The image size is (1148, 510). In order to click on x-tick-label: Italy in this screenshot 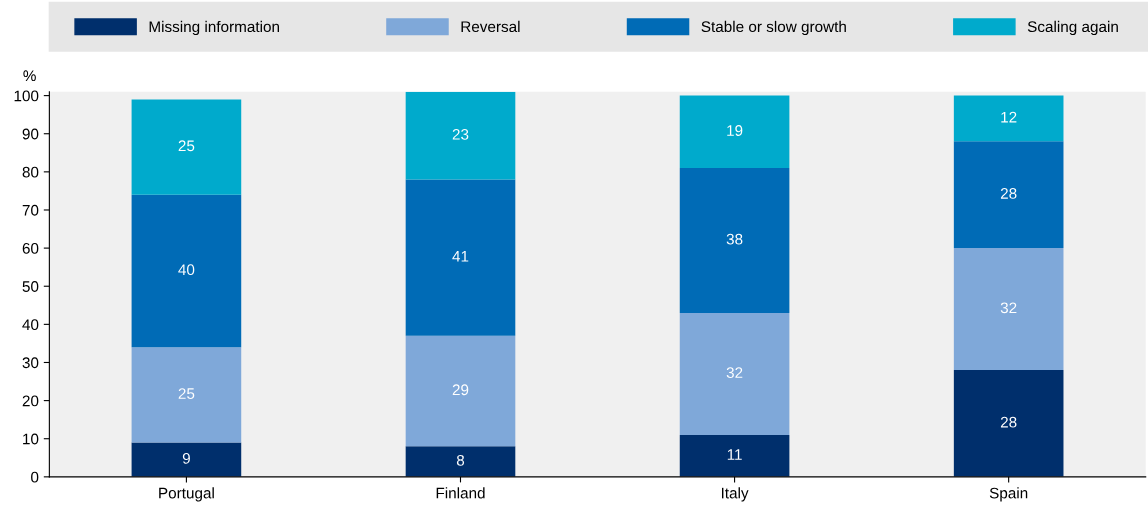, I will do `click(735, 494)`.